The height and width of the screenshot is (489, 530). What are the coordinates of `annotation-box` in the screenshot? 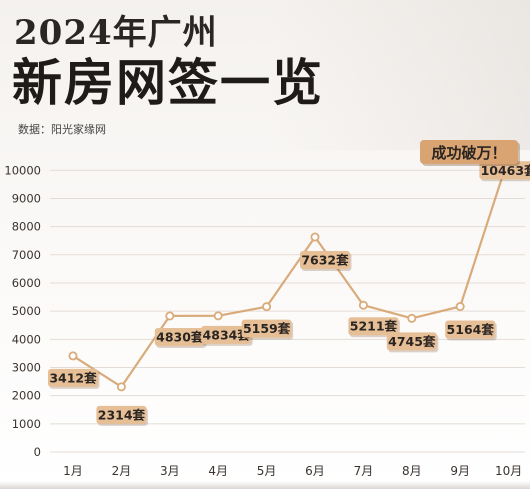 It's located at (469, 152).